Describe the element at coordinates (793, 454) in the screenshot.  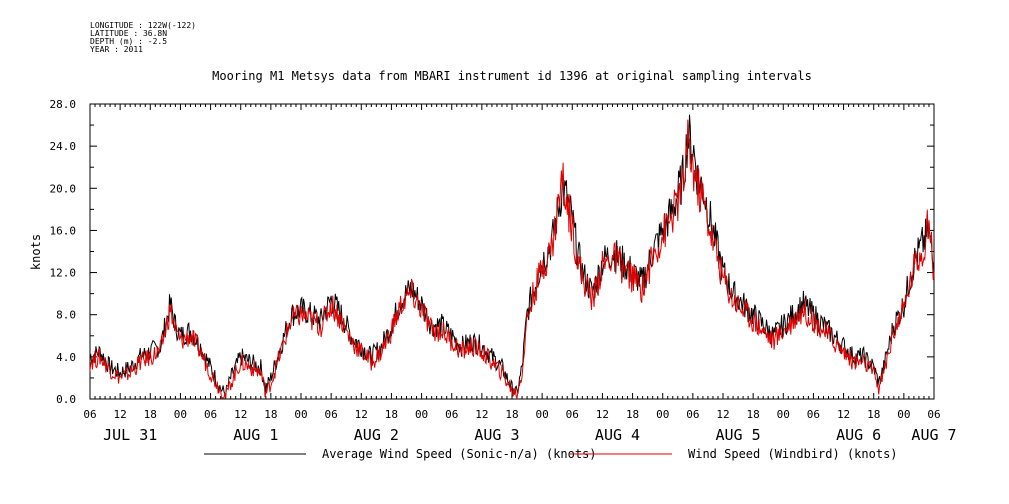
I see `legend-label: Wind Speed (Windbird) (knots)` at that location.